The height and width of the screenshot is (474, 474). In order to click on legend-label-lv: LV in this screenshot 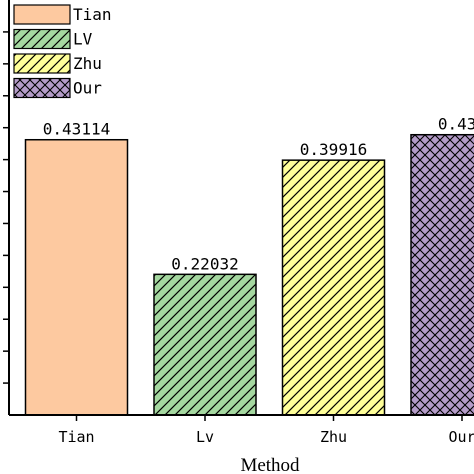, I will do `click(83, 39)`.